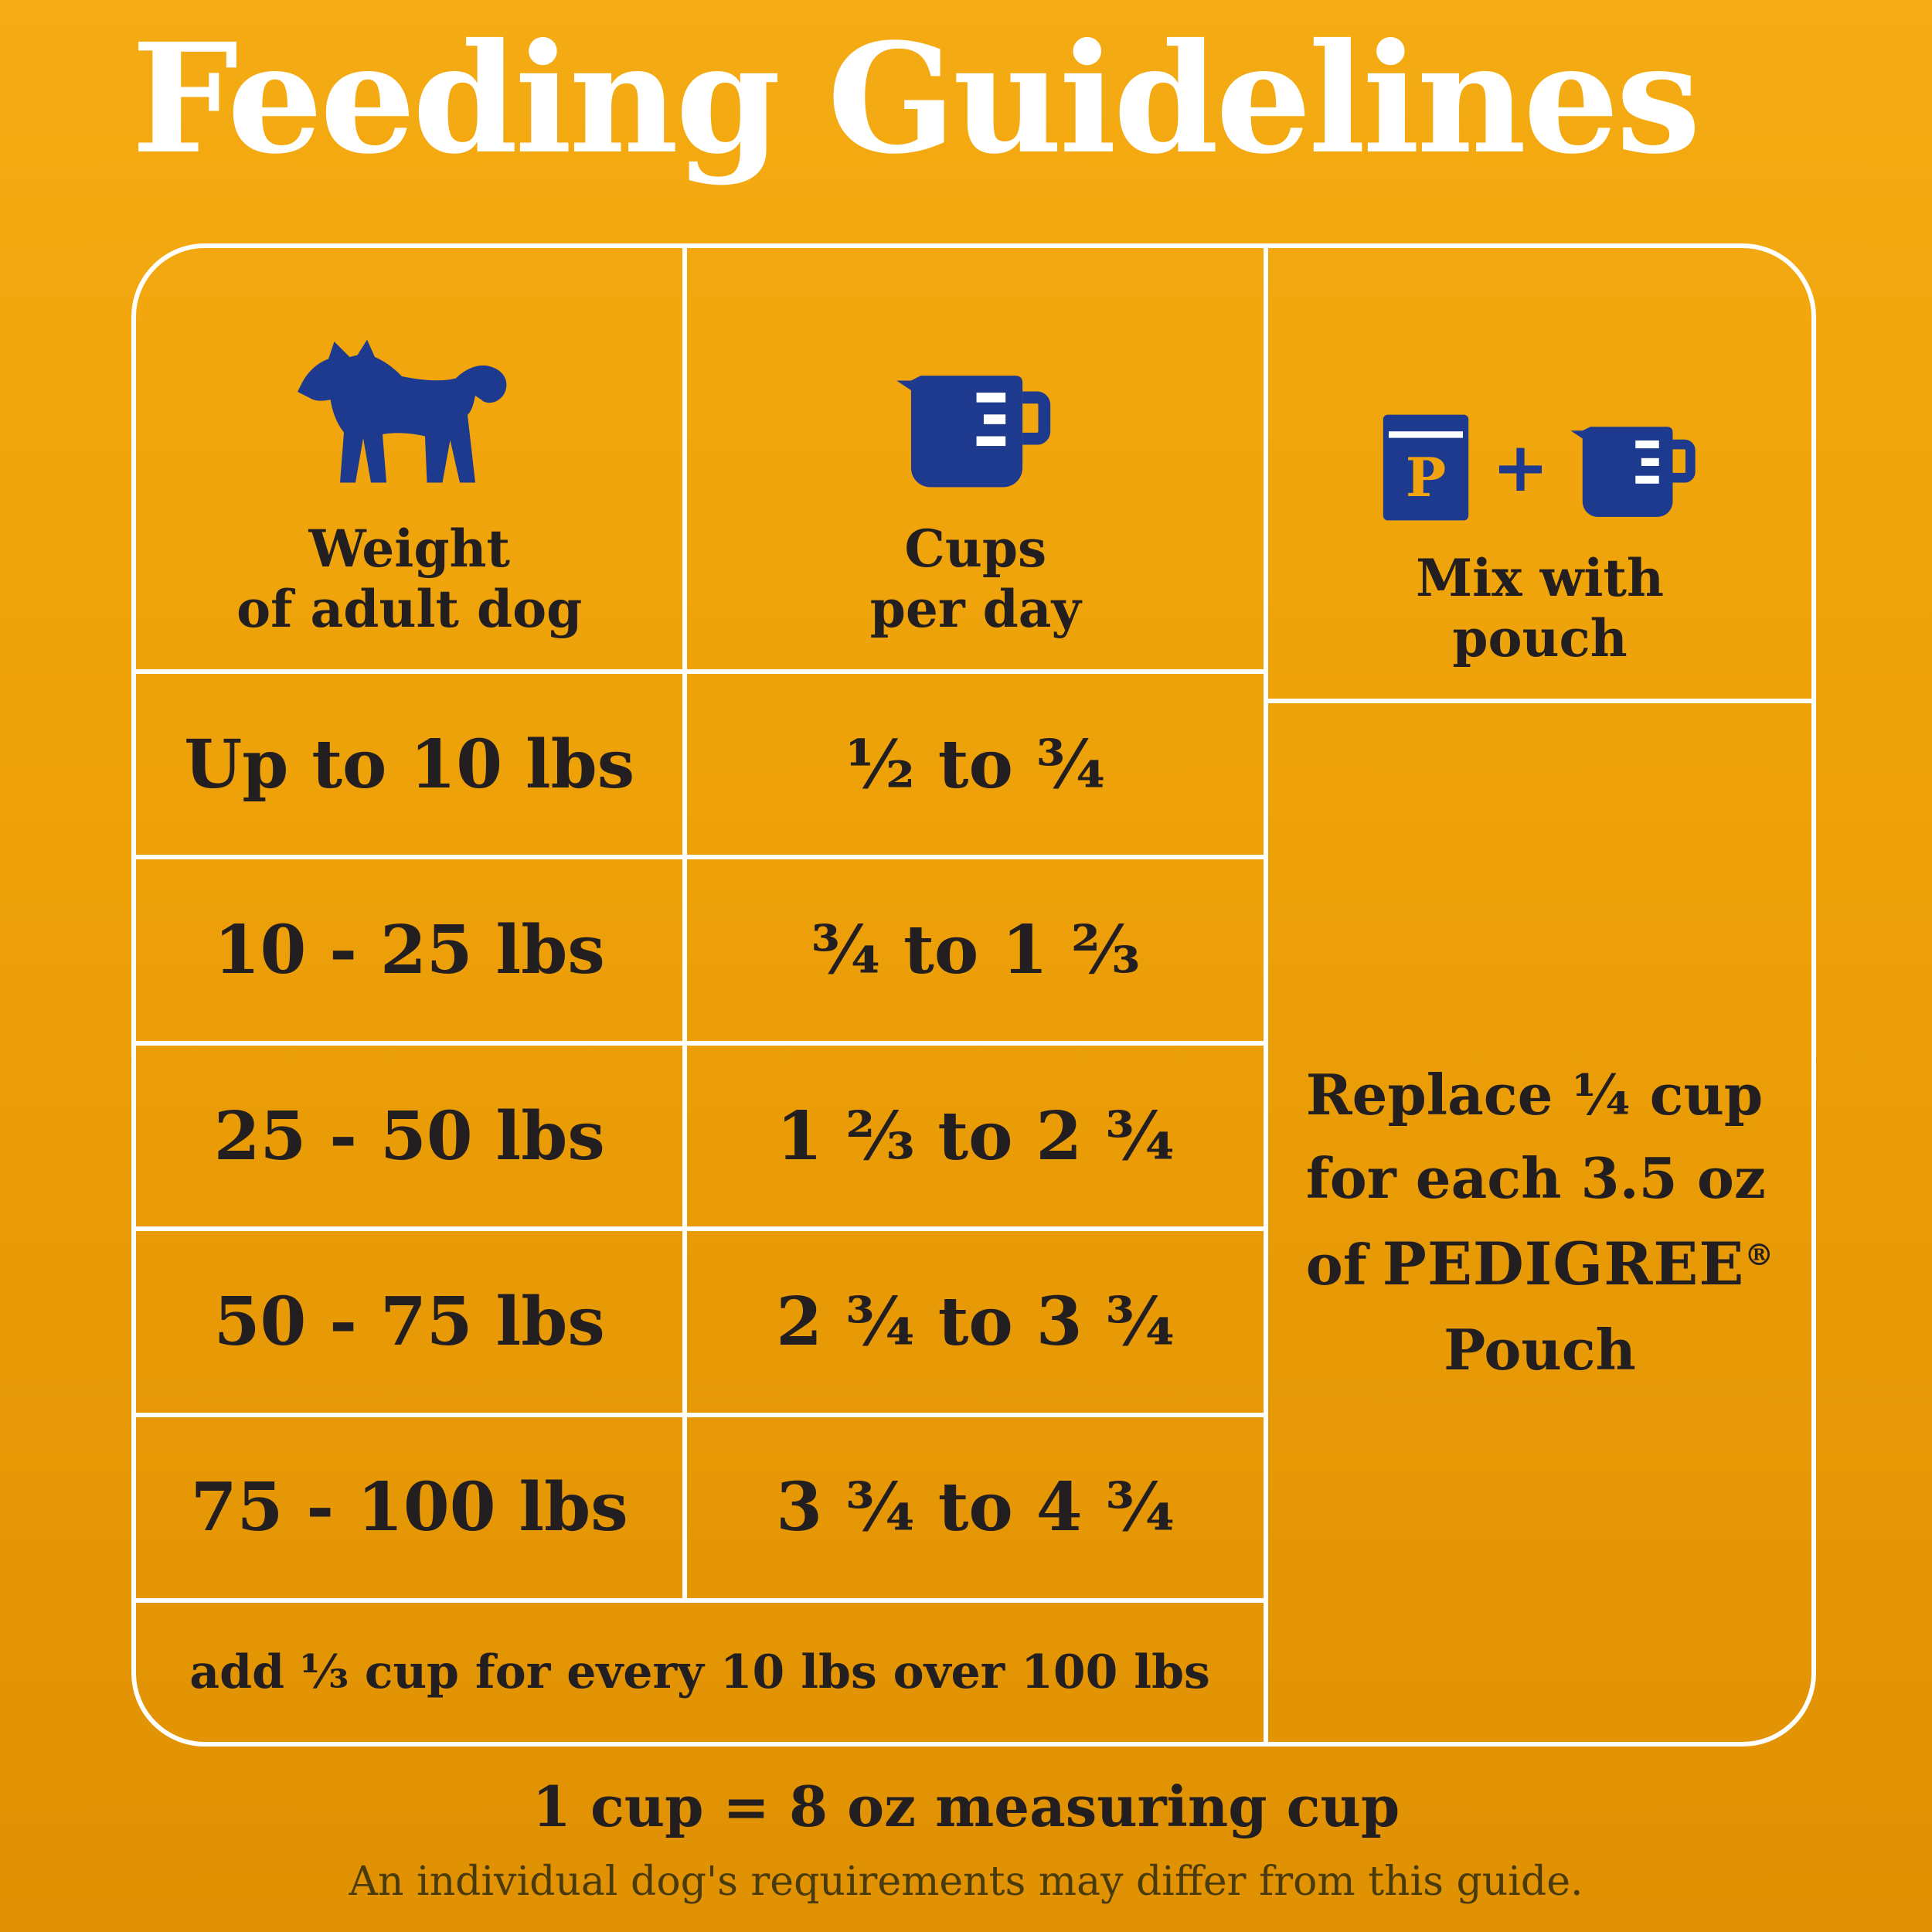 The height and width of the screenshot is (1932, 1932). What do you see at coordinates (1534, 1095) in the screenshot?
I see `mix-line-1: Replace ¼ cup` at bounding box center [1534, 1095].